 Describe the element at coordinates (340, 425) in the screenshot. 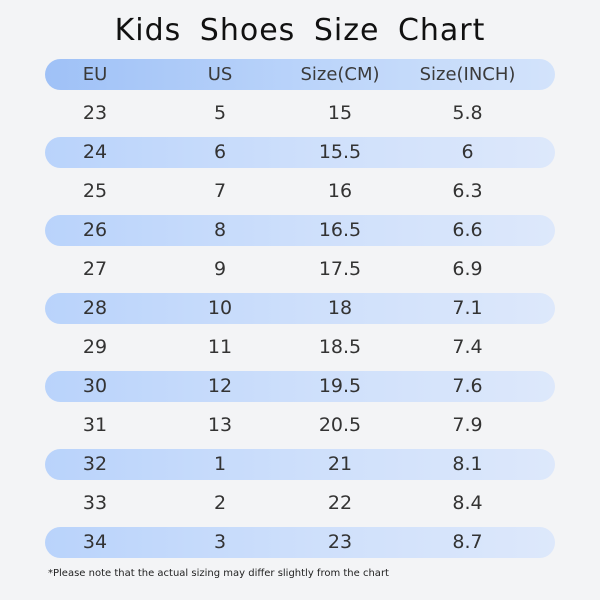

I see `cell-size-cm: 20.5` at that location.